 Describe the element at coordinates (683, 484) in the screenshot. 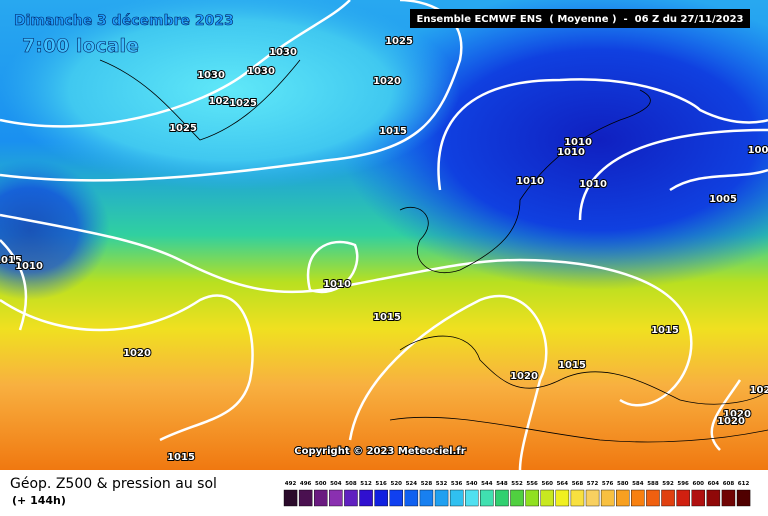

I see `legend-value: 596` at that location.